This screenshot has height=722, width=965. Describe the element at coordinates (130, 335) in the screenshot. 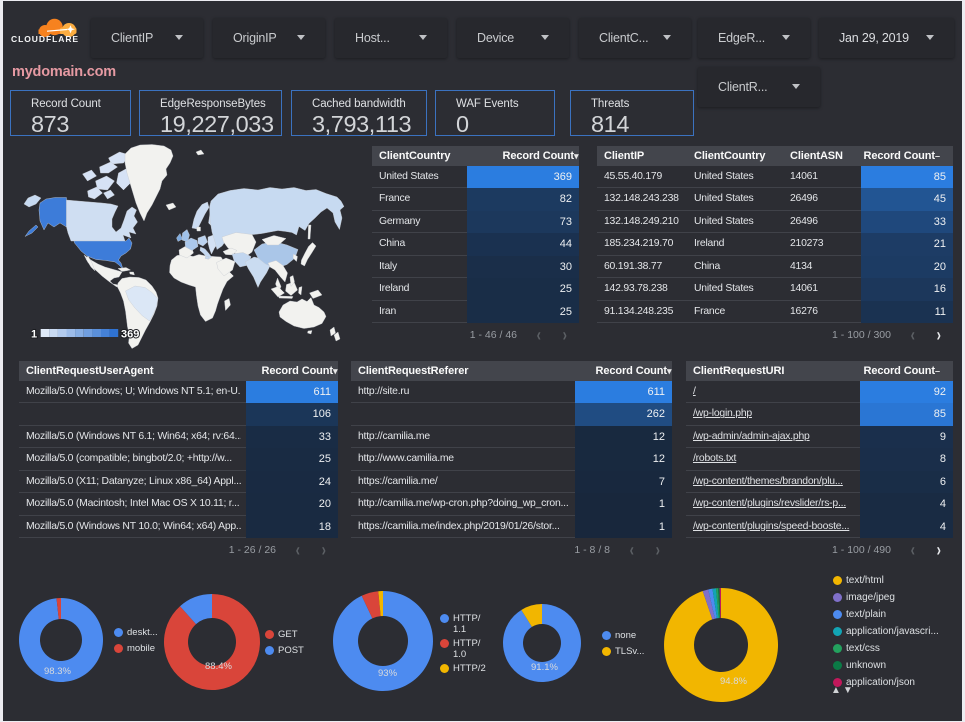

I see `svg-text: 369` at that location.